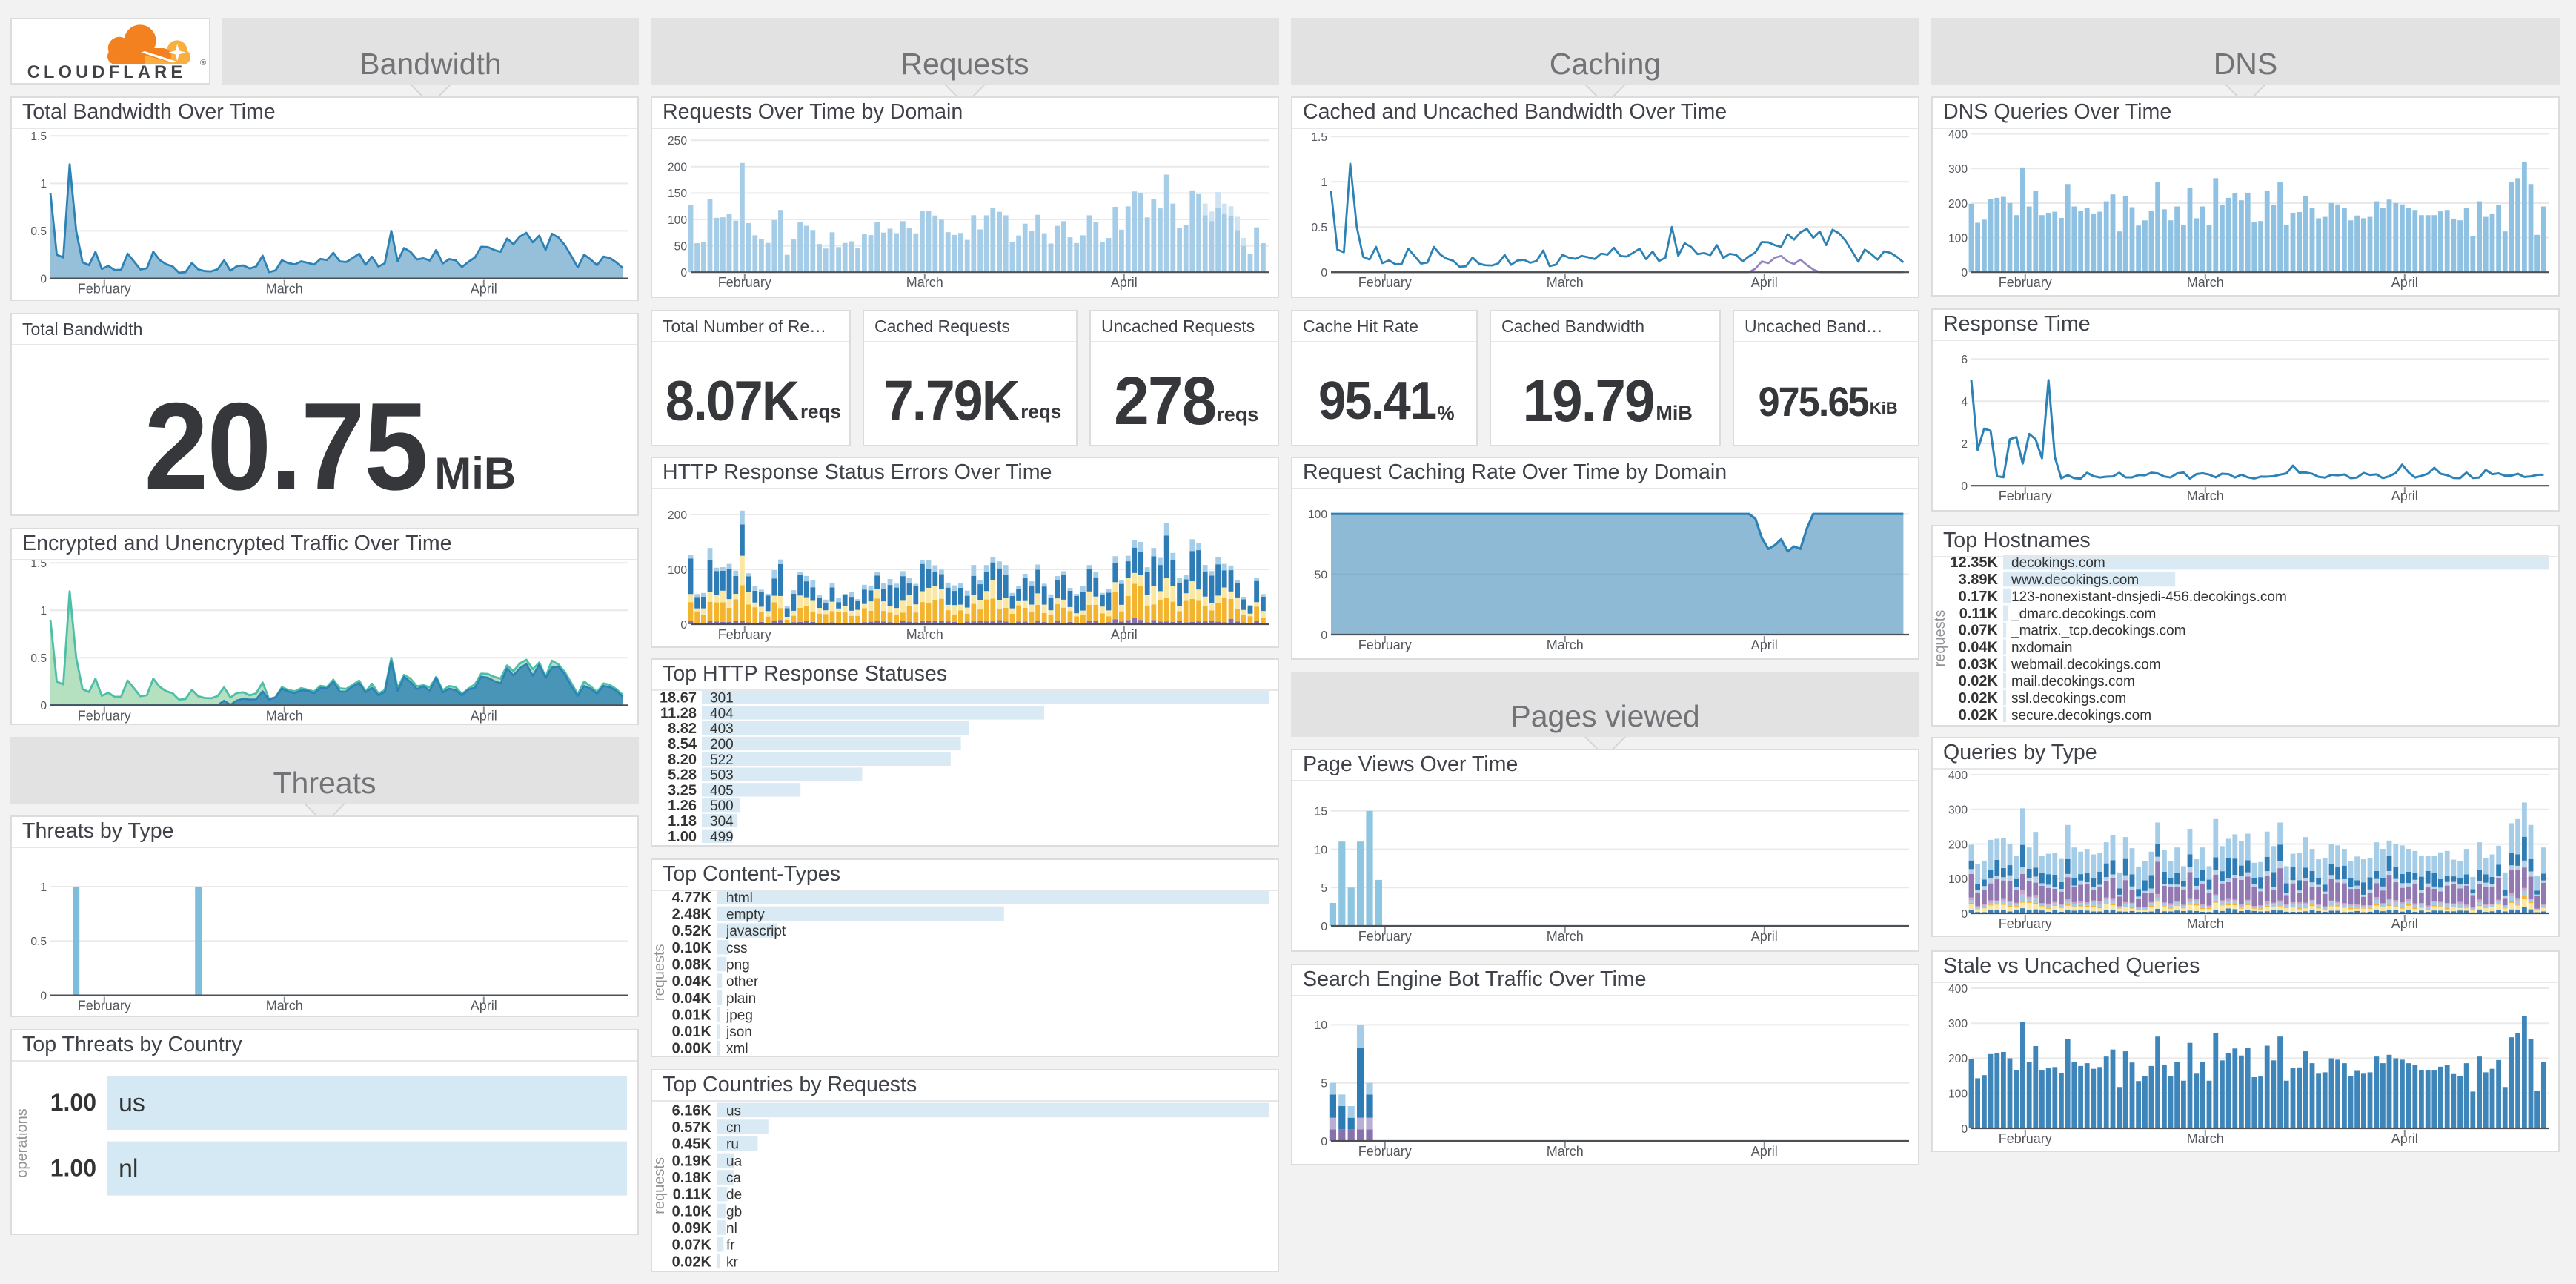  What do you see at coordinates (2068, 698) in the screenshot?
I see `svg-text: ssl.decokings.com` at bounding box center [2068, 698].